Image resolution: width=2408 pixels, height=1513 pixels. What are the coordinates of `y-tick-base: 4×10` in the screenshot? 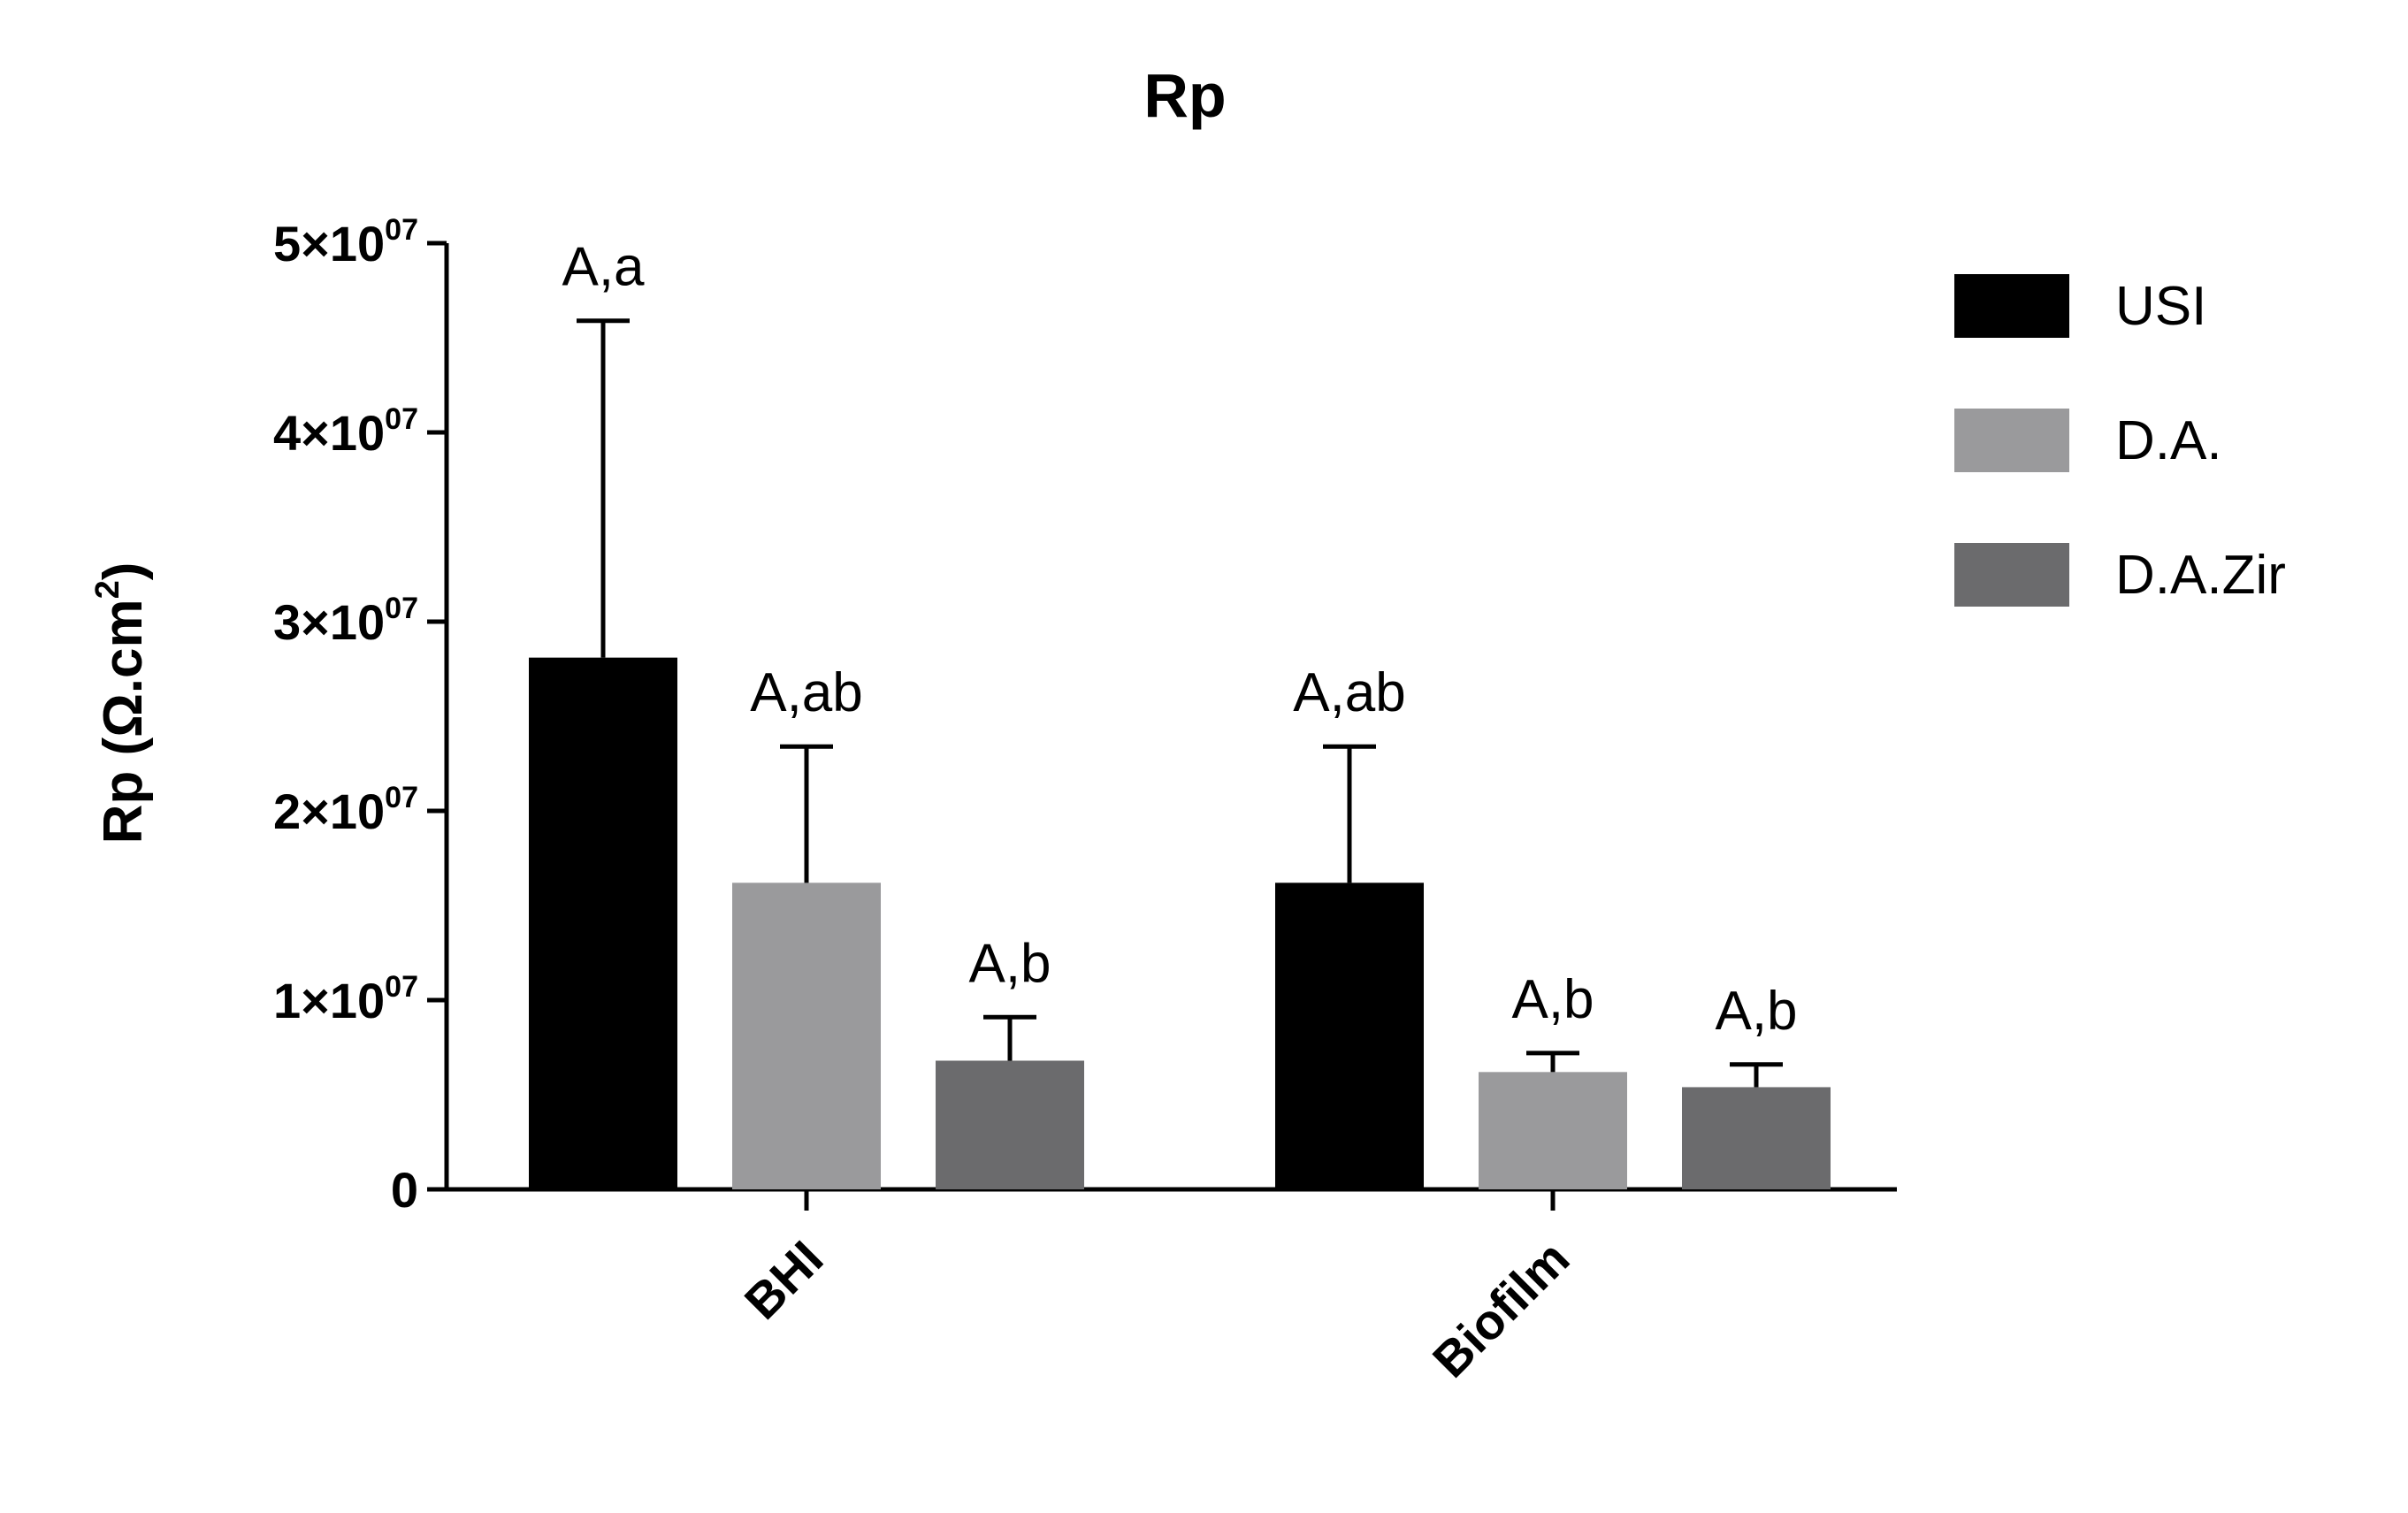 It's located at (329, 433).